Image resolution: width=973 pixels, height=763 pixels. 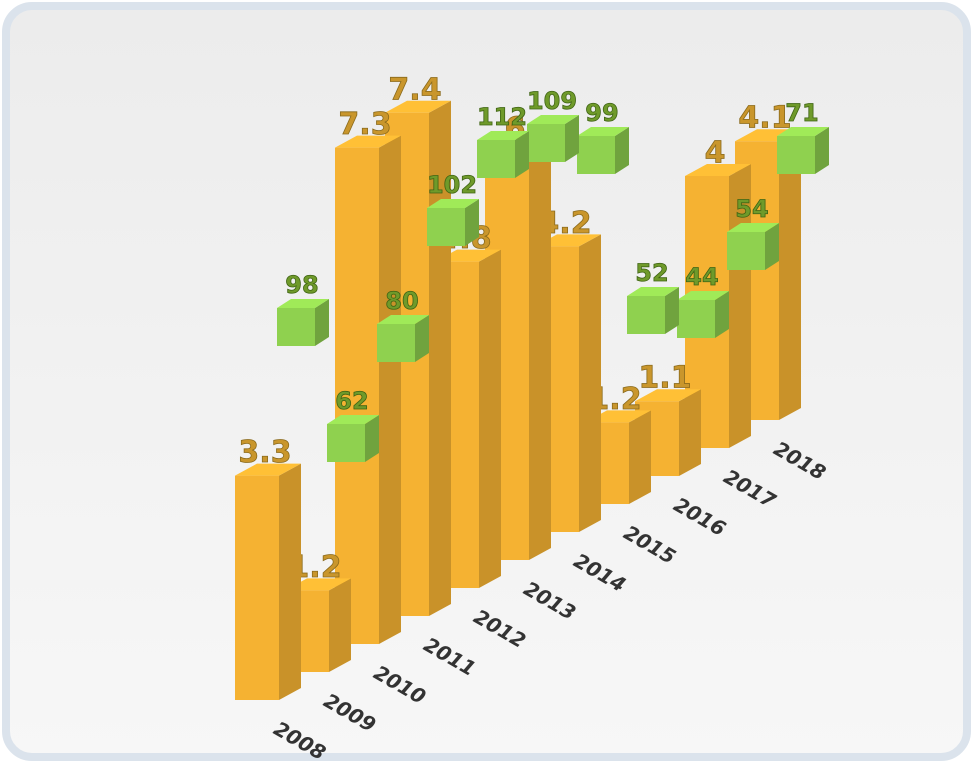 I want to click on cube-value-label: 109, so click(x=552, y=101).